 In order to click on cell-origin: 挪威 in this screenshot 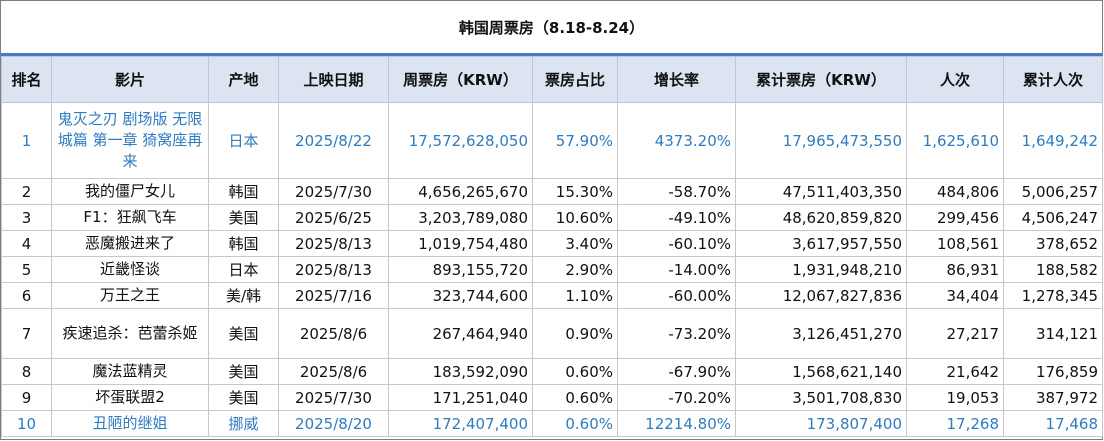, I will do `click(243, 423)`.